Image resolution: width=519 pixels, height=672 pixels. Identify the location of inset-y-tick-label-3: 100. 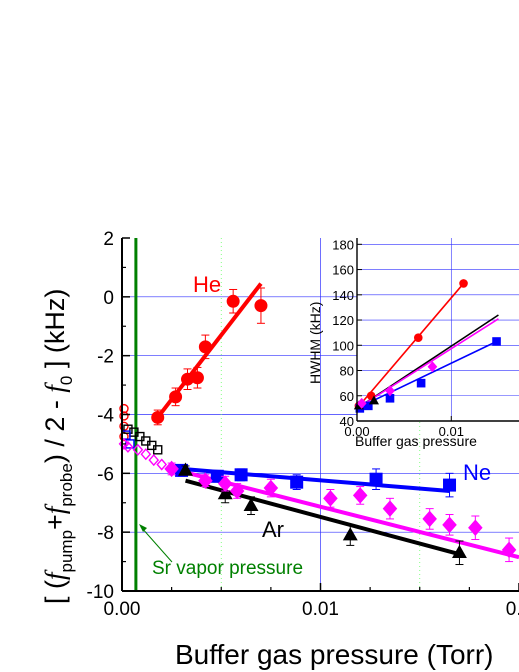
(343, 345).